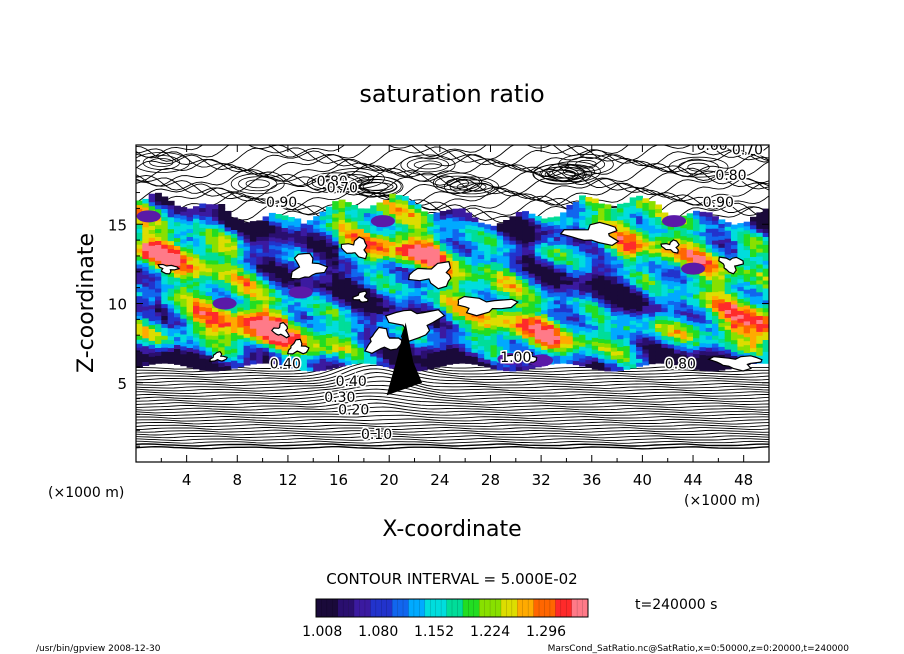 The image size is (904, 654). Describe the element at coordinates (428, 165) in the screenshot. I see `closed-contour` at that location.